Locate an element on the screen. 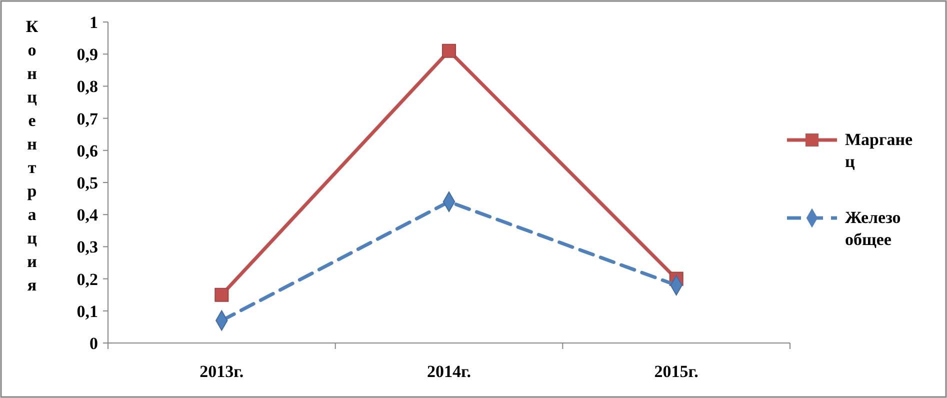  x-tick-label: 2013г. is located at coordinates (222, 371).